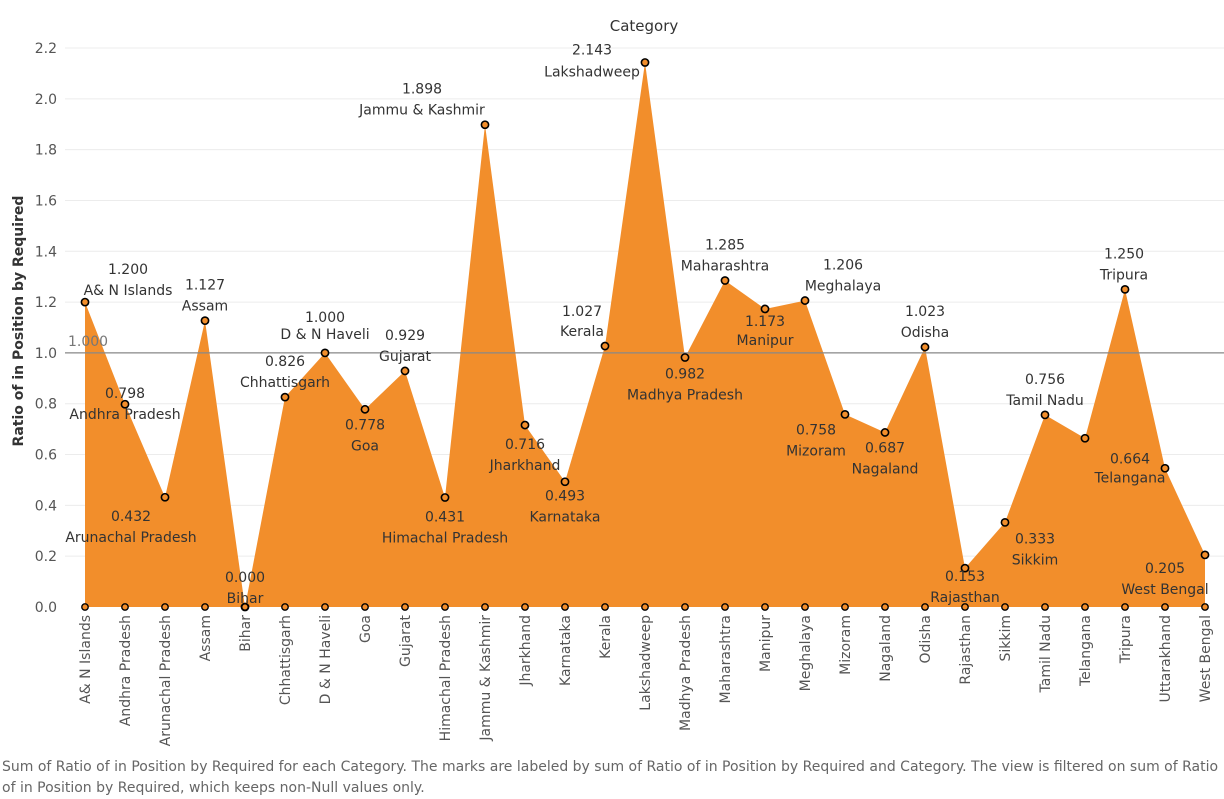 The height and width of the screenshot is (799, 1224). What do you see at coordinates (725, 245) in the screenshot?
I see `data-value-label: 1.285` at bounding box center [725, 245].